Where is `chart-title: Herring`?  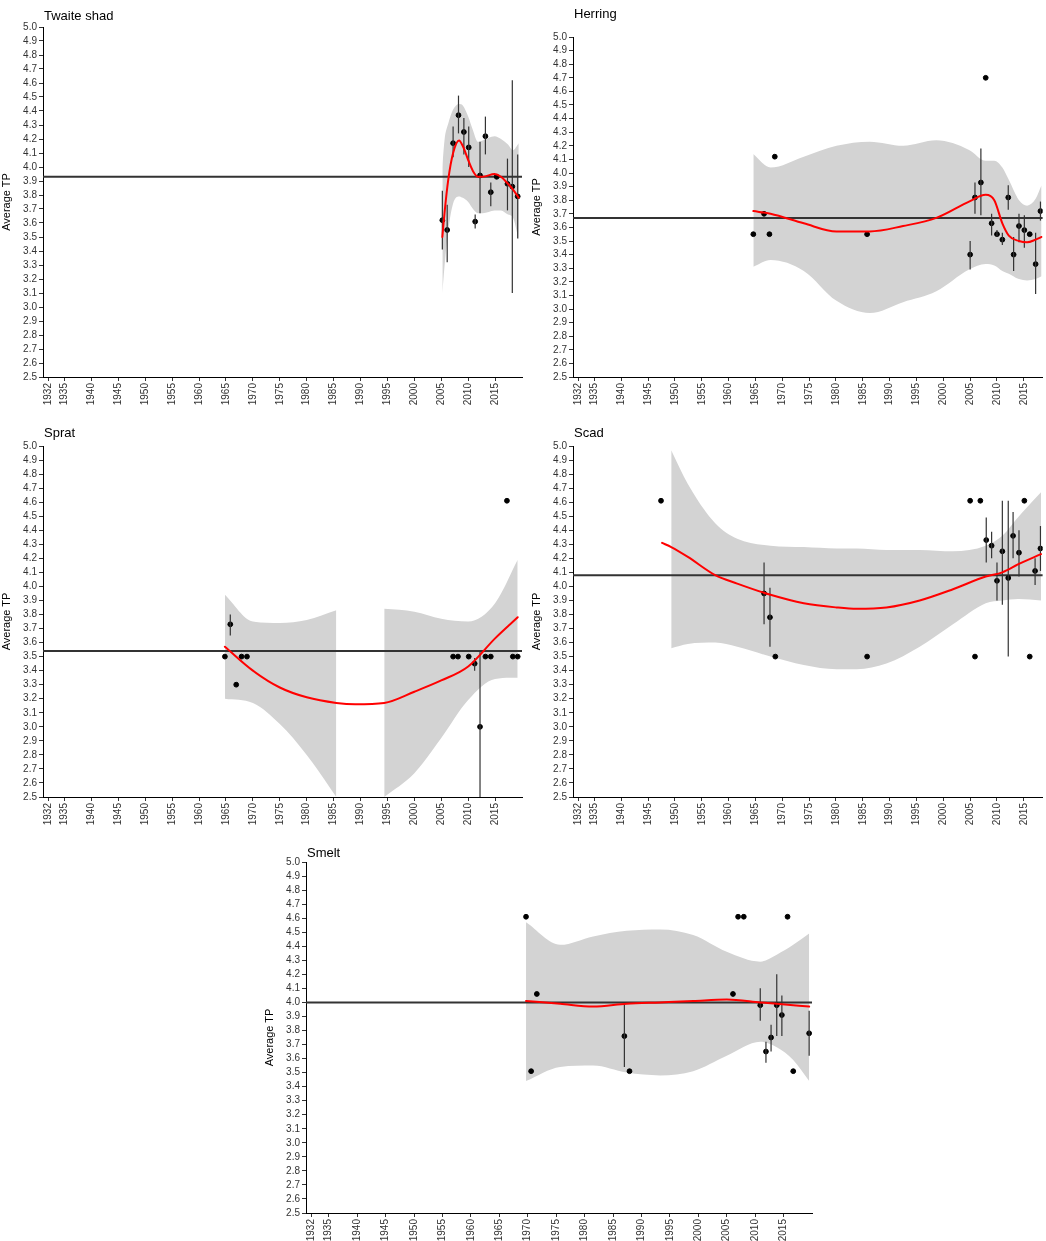 chart-title: Herring is located at coordinates (595, 13).